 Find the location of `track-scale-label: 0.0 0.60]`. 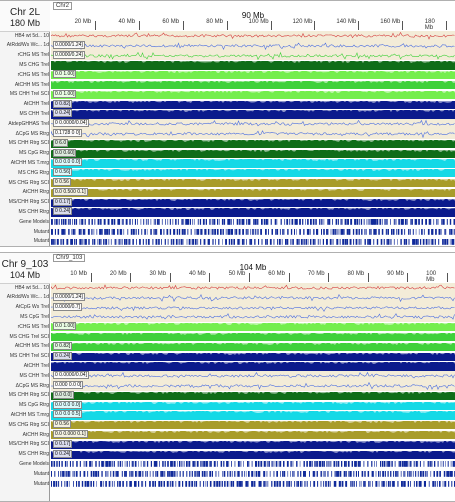

track-scale-label: 0.0 0.60] is located at coordinates (64, 153).